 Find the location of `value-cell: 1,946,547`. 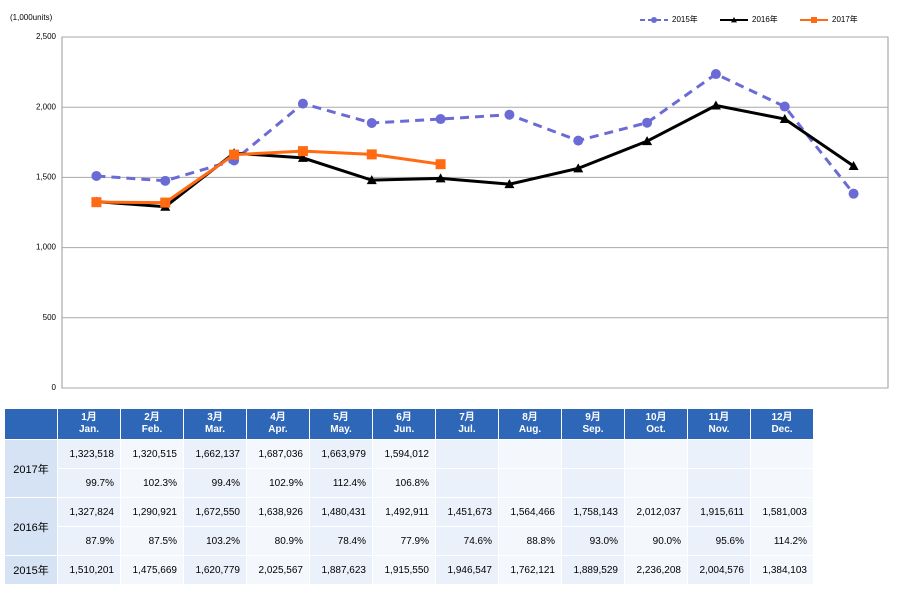

value-cell: 1,946,547 is located at coordinates (467, 570).